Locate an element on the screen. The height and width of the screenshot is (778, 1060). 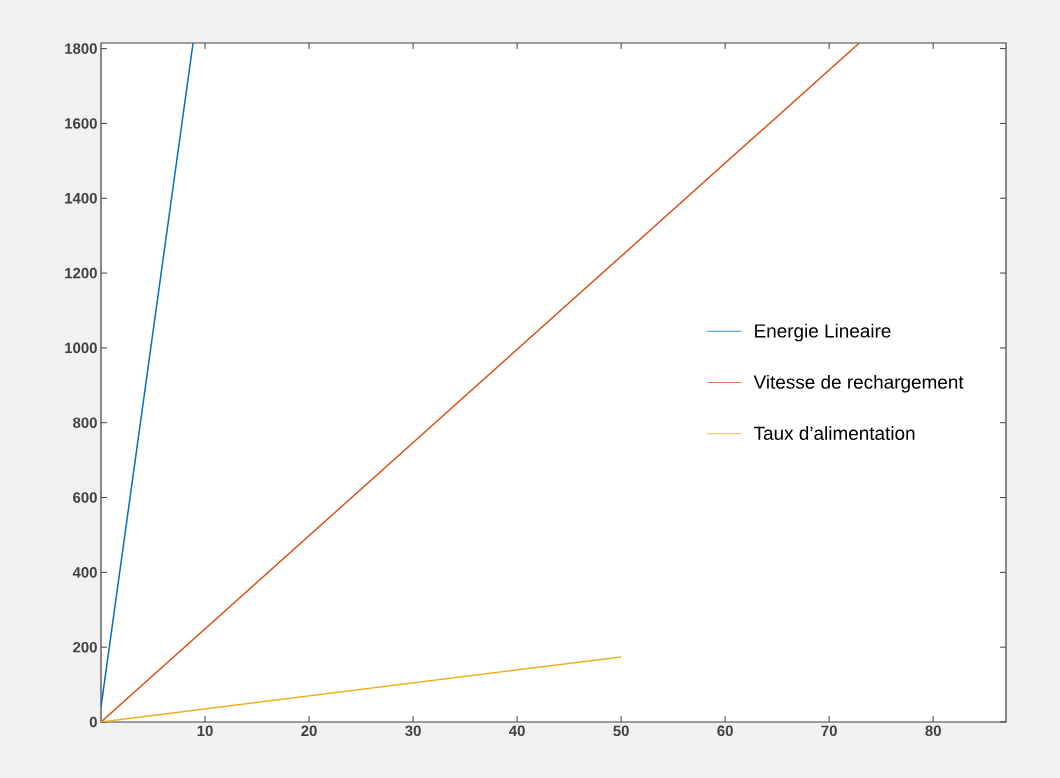
x-tick-label: 30 is located at coordinates (413, 731).